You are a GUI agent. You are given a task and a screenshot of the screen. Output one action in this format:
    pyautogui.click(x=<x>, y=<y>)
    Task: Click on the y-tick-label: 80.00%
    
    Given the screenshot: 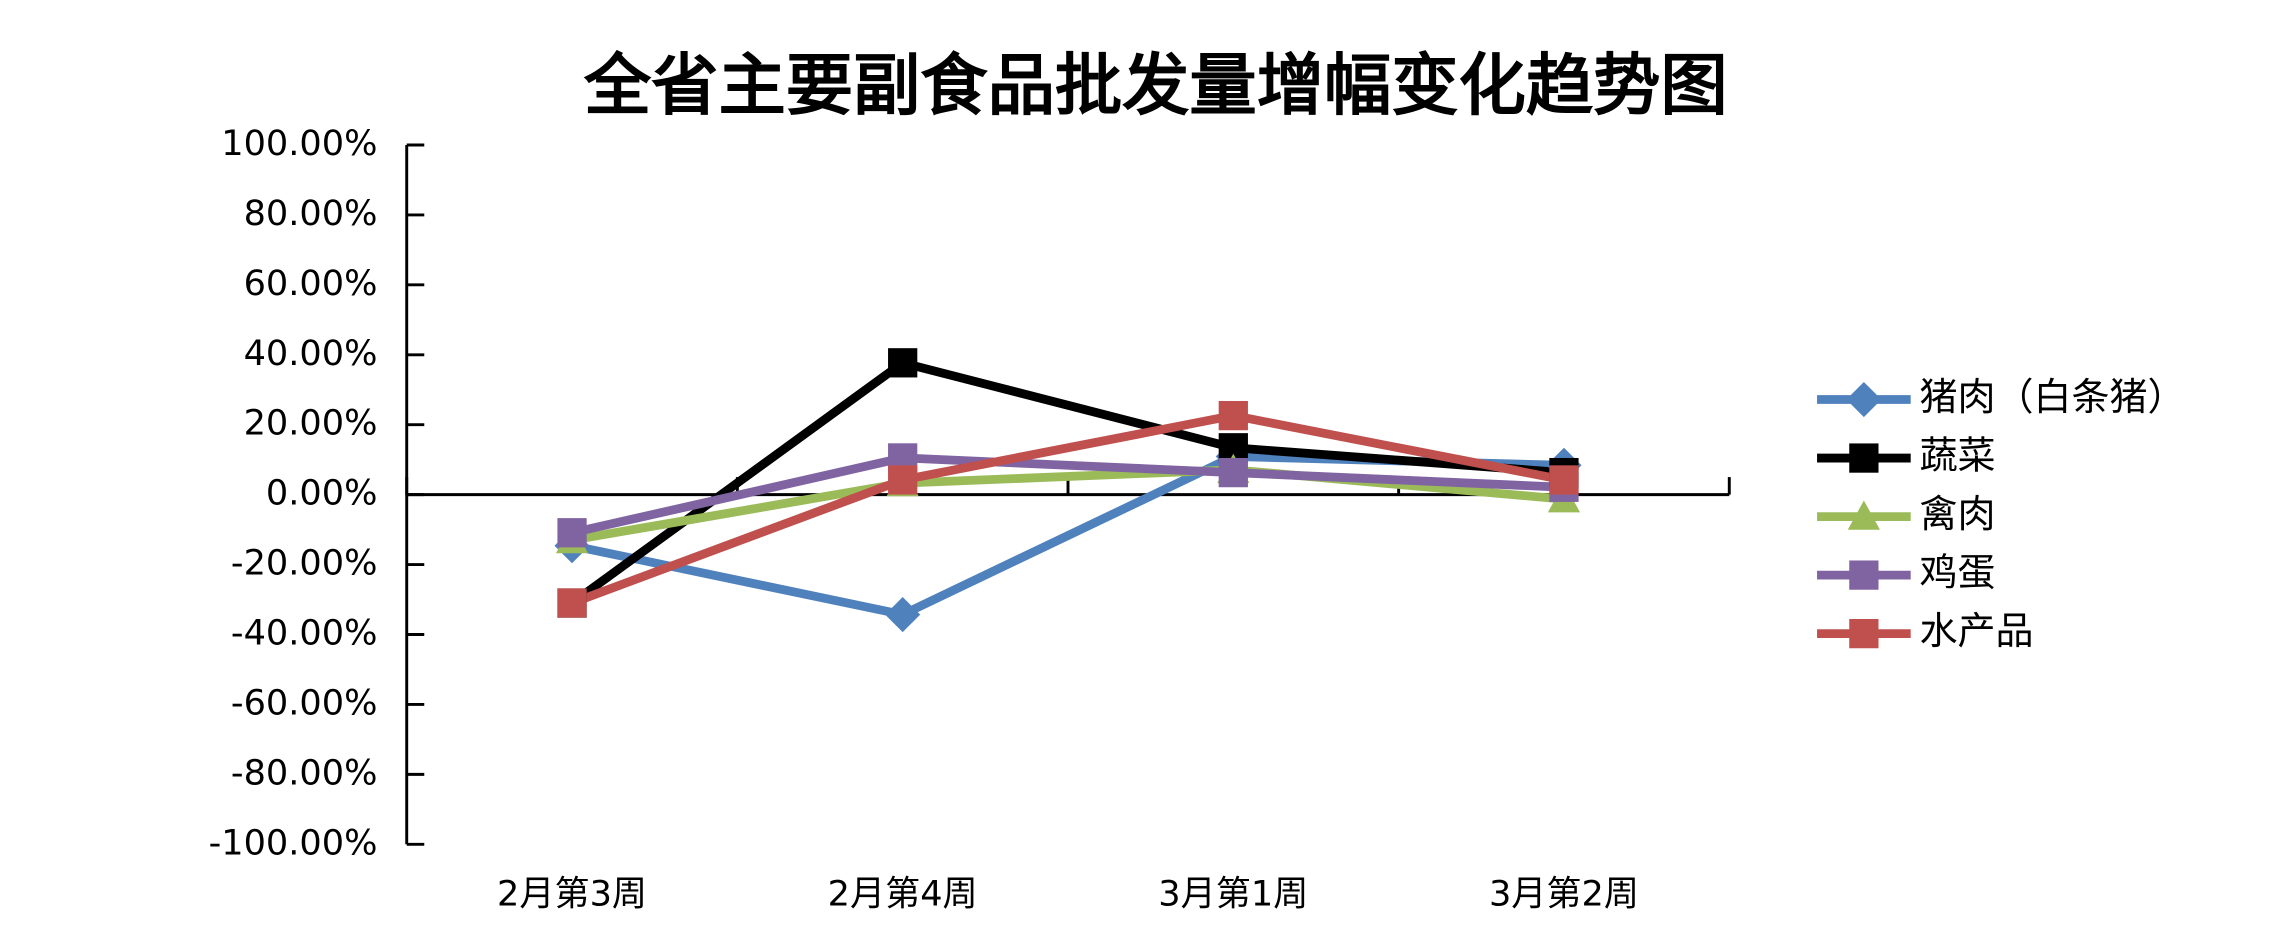 What is the action you would take?
    pyautogui.click(x=311, y=213)
    